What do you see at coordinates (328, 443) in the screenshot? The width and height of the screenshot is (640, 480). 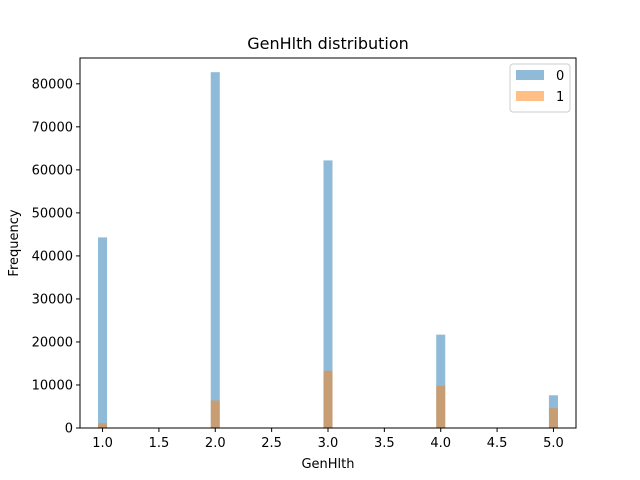 I see `x-tick-label: 3.0` at bounding box center [328, 443].